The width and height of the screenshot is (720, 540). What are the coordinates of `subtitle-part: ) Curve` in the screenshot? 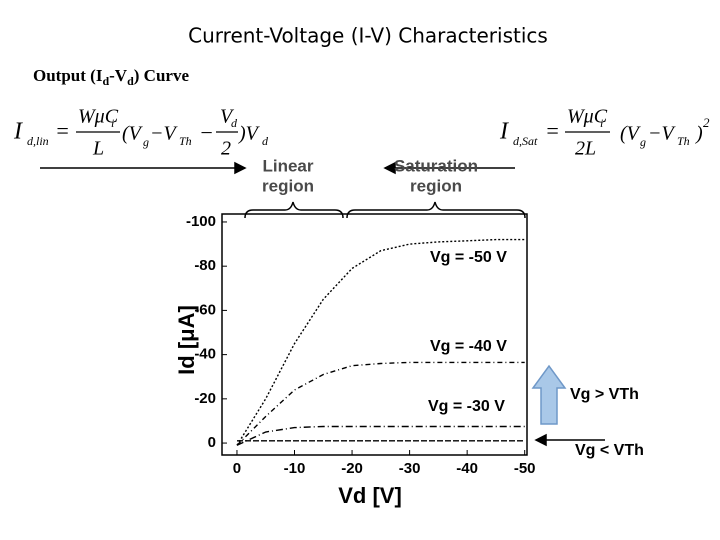 It's located at (162, 75).